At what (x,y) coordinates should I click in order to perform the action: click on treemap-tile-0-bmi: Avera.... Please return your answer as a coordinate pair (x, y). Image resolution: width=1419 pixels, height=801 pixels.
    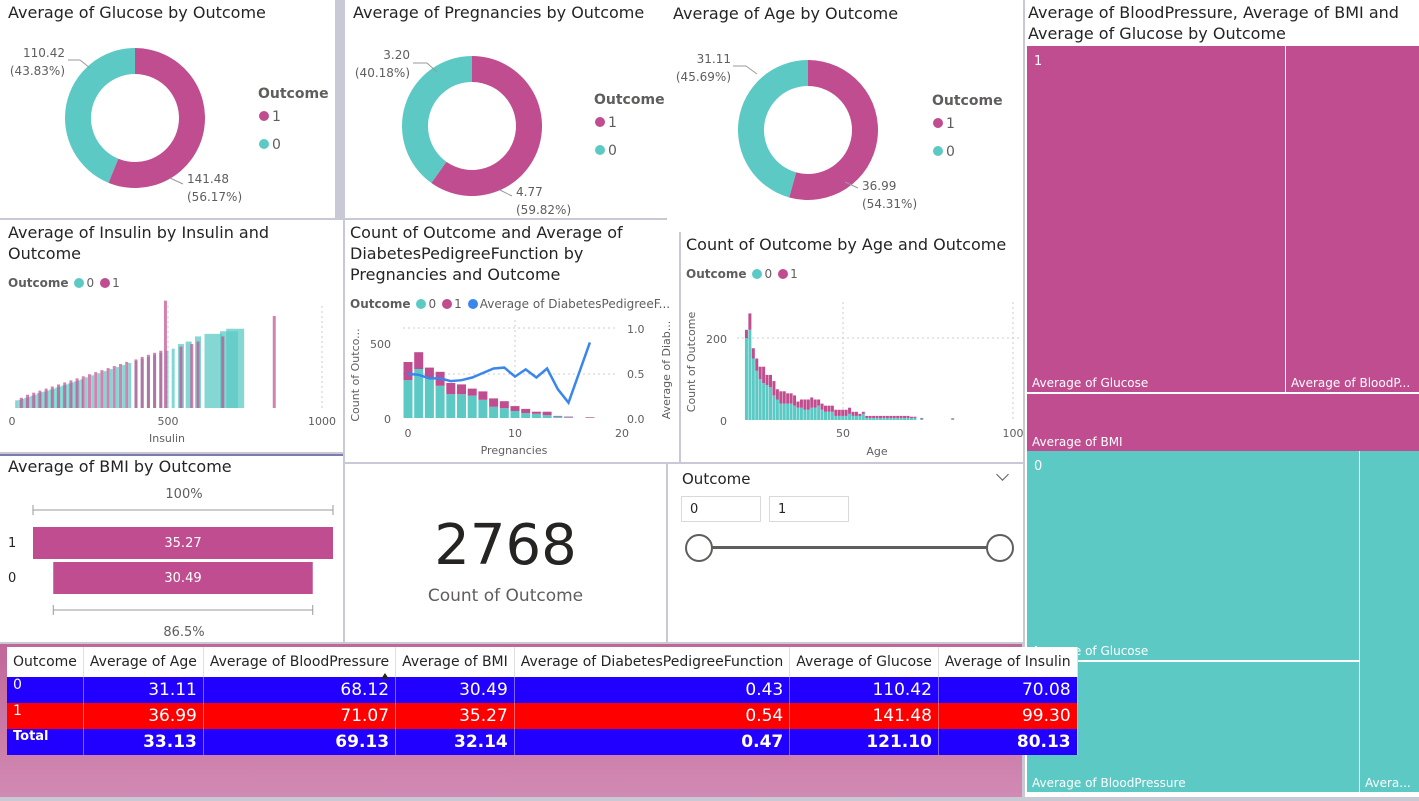
    Looking at the image, I should click on (1389, 621).